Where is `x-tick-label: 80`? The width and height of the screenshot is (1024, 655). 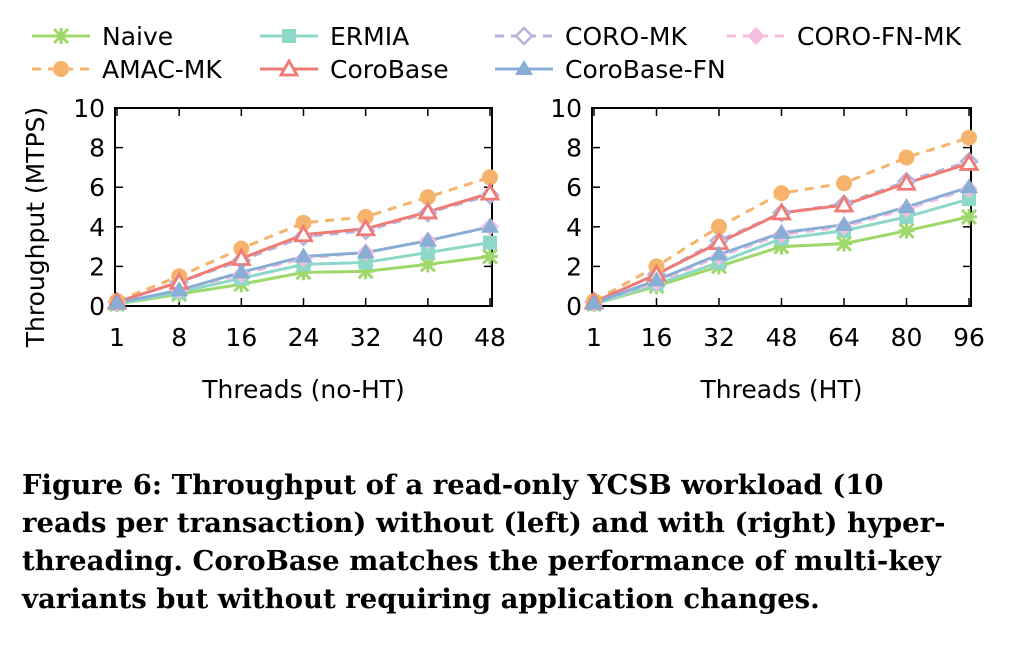
x-tick-label: 80 is located at coordinates (907, 337).